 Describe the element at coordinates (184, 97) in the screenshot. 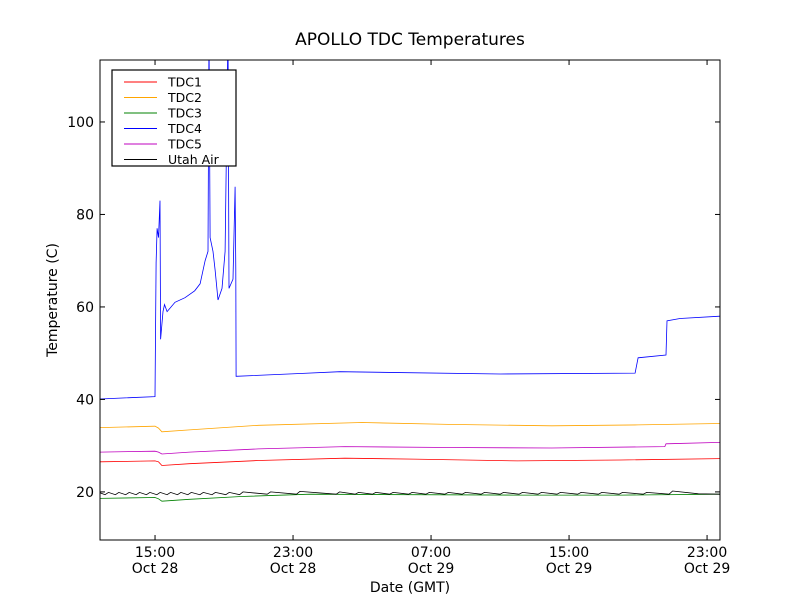

I see `legend-label: TDC2` at that location.